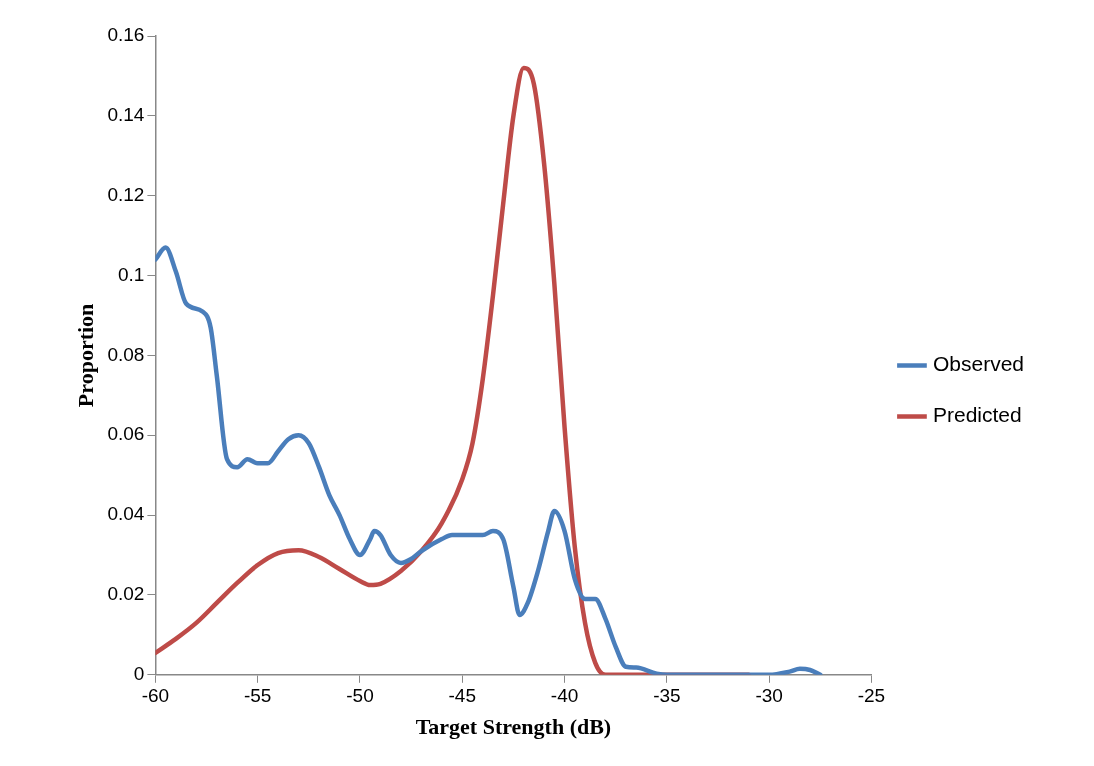 Image resolution: width=1094 pixels, height=766 pixels. What do you see at coordinates (126, 115) in the screenshot?
I see `y-tick-label: 0.14` at bounding box center [126, 115].